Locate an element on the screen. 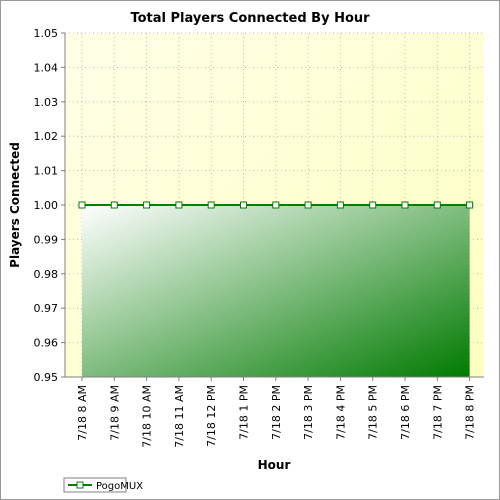  x-tick-label: 7/18 10 AM is located at coordinates (147, 416).